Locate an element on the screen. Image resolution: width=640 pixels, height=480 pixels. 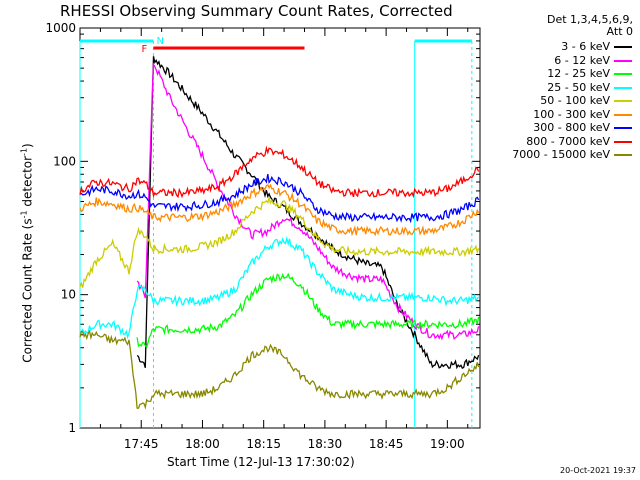
legend-label: 7000 - 15000 keV is located at coordinates (561, 154).